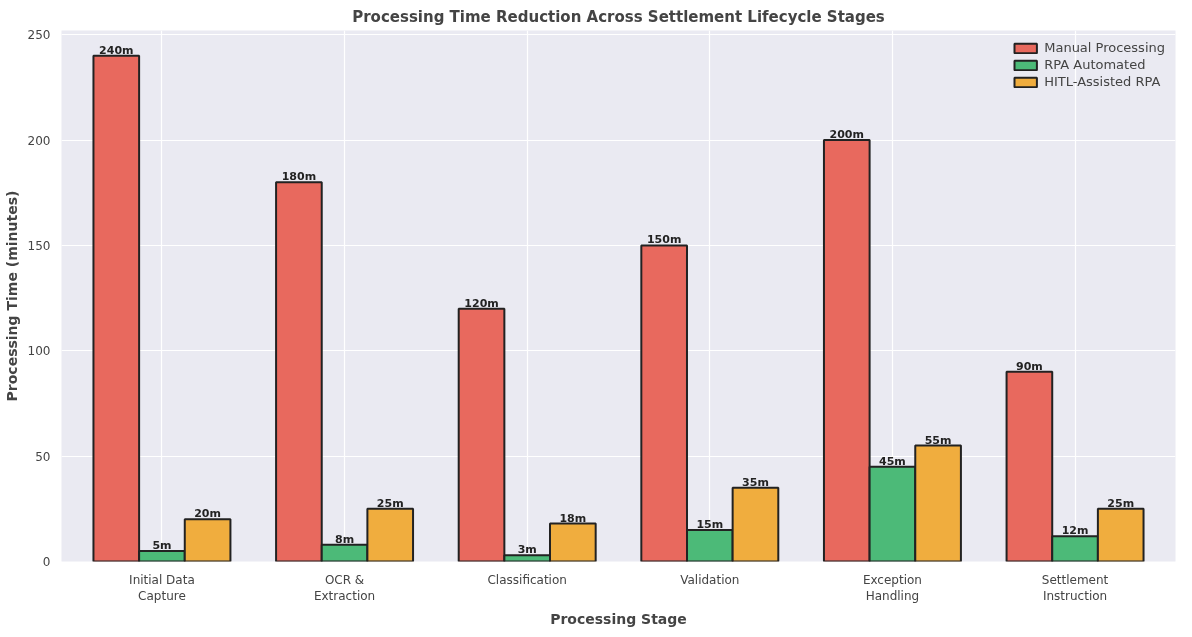 This screenshot has height=637, width=1192. Describe the element at coordinates (527, 579) in the screenshot. I see `x-tick-label: Classification` at that location.